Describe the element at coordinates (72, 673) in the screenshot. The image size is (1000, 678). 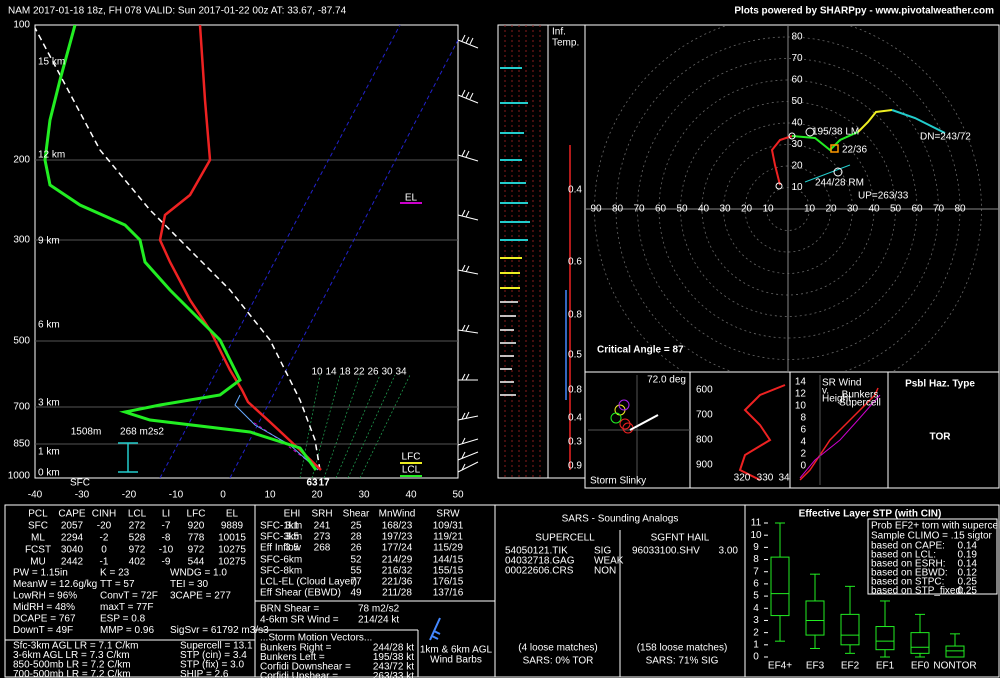
I see `lapse-rate: 700-500mb LR = 7.2 C/km` at that location.